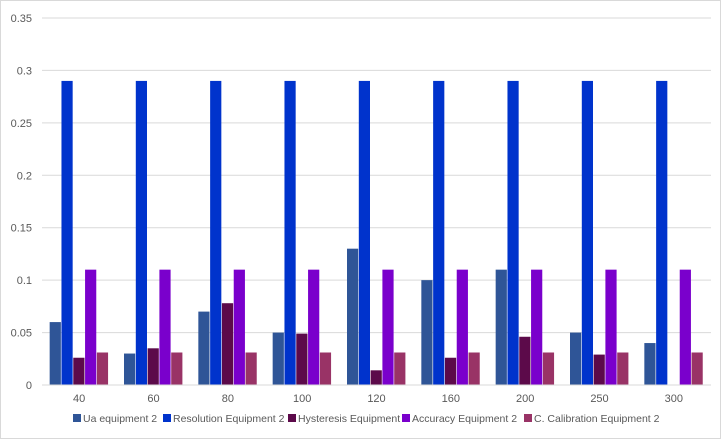 The height and width of the screenshot is (443, 721). I want to click on y-tick-label: 0.05, so click(21, 334).